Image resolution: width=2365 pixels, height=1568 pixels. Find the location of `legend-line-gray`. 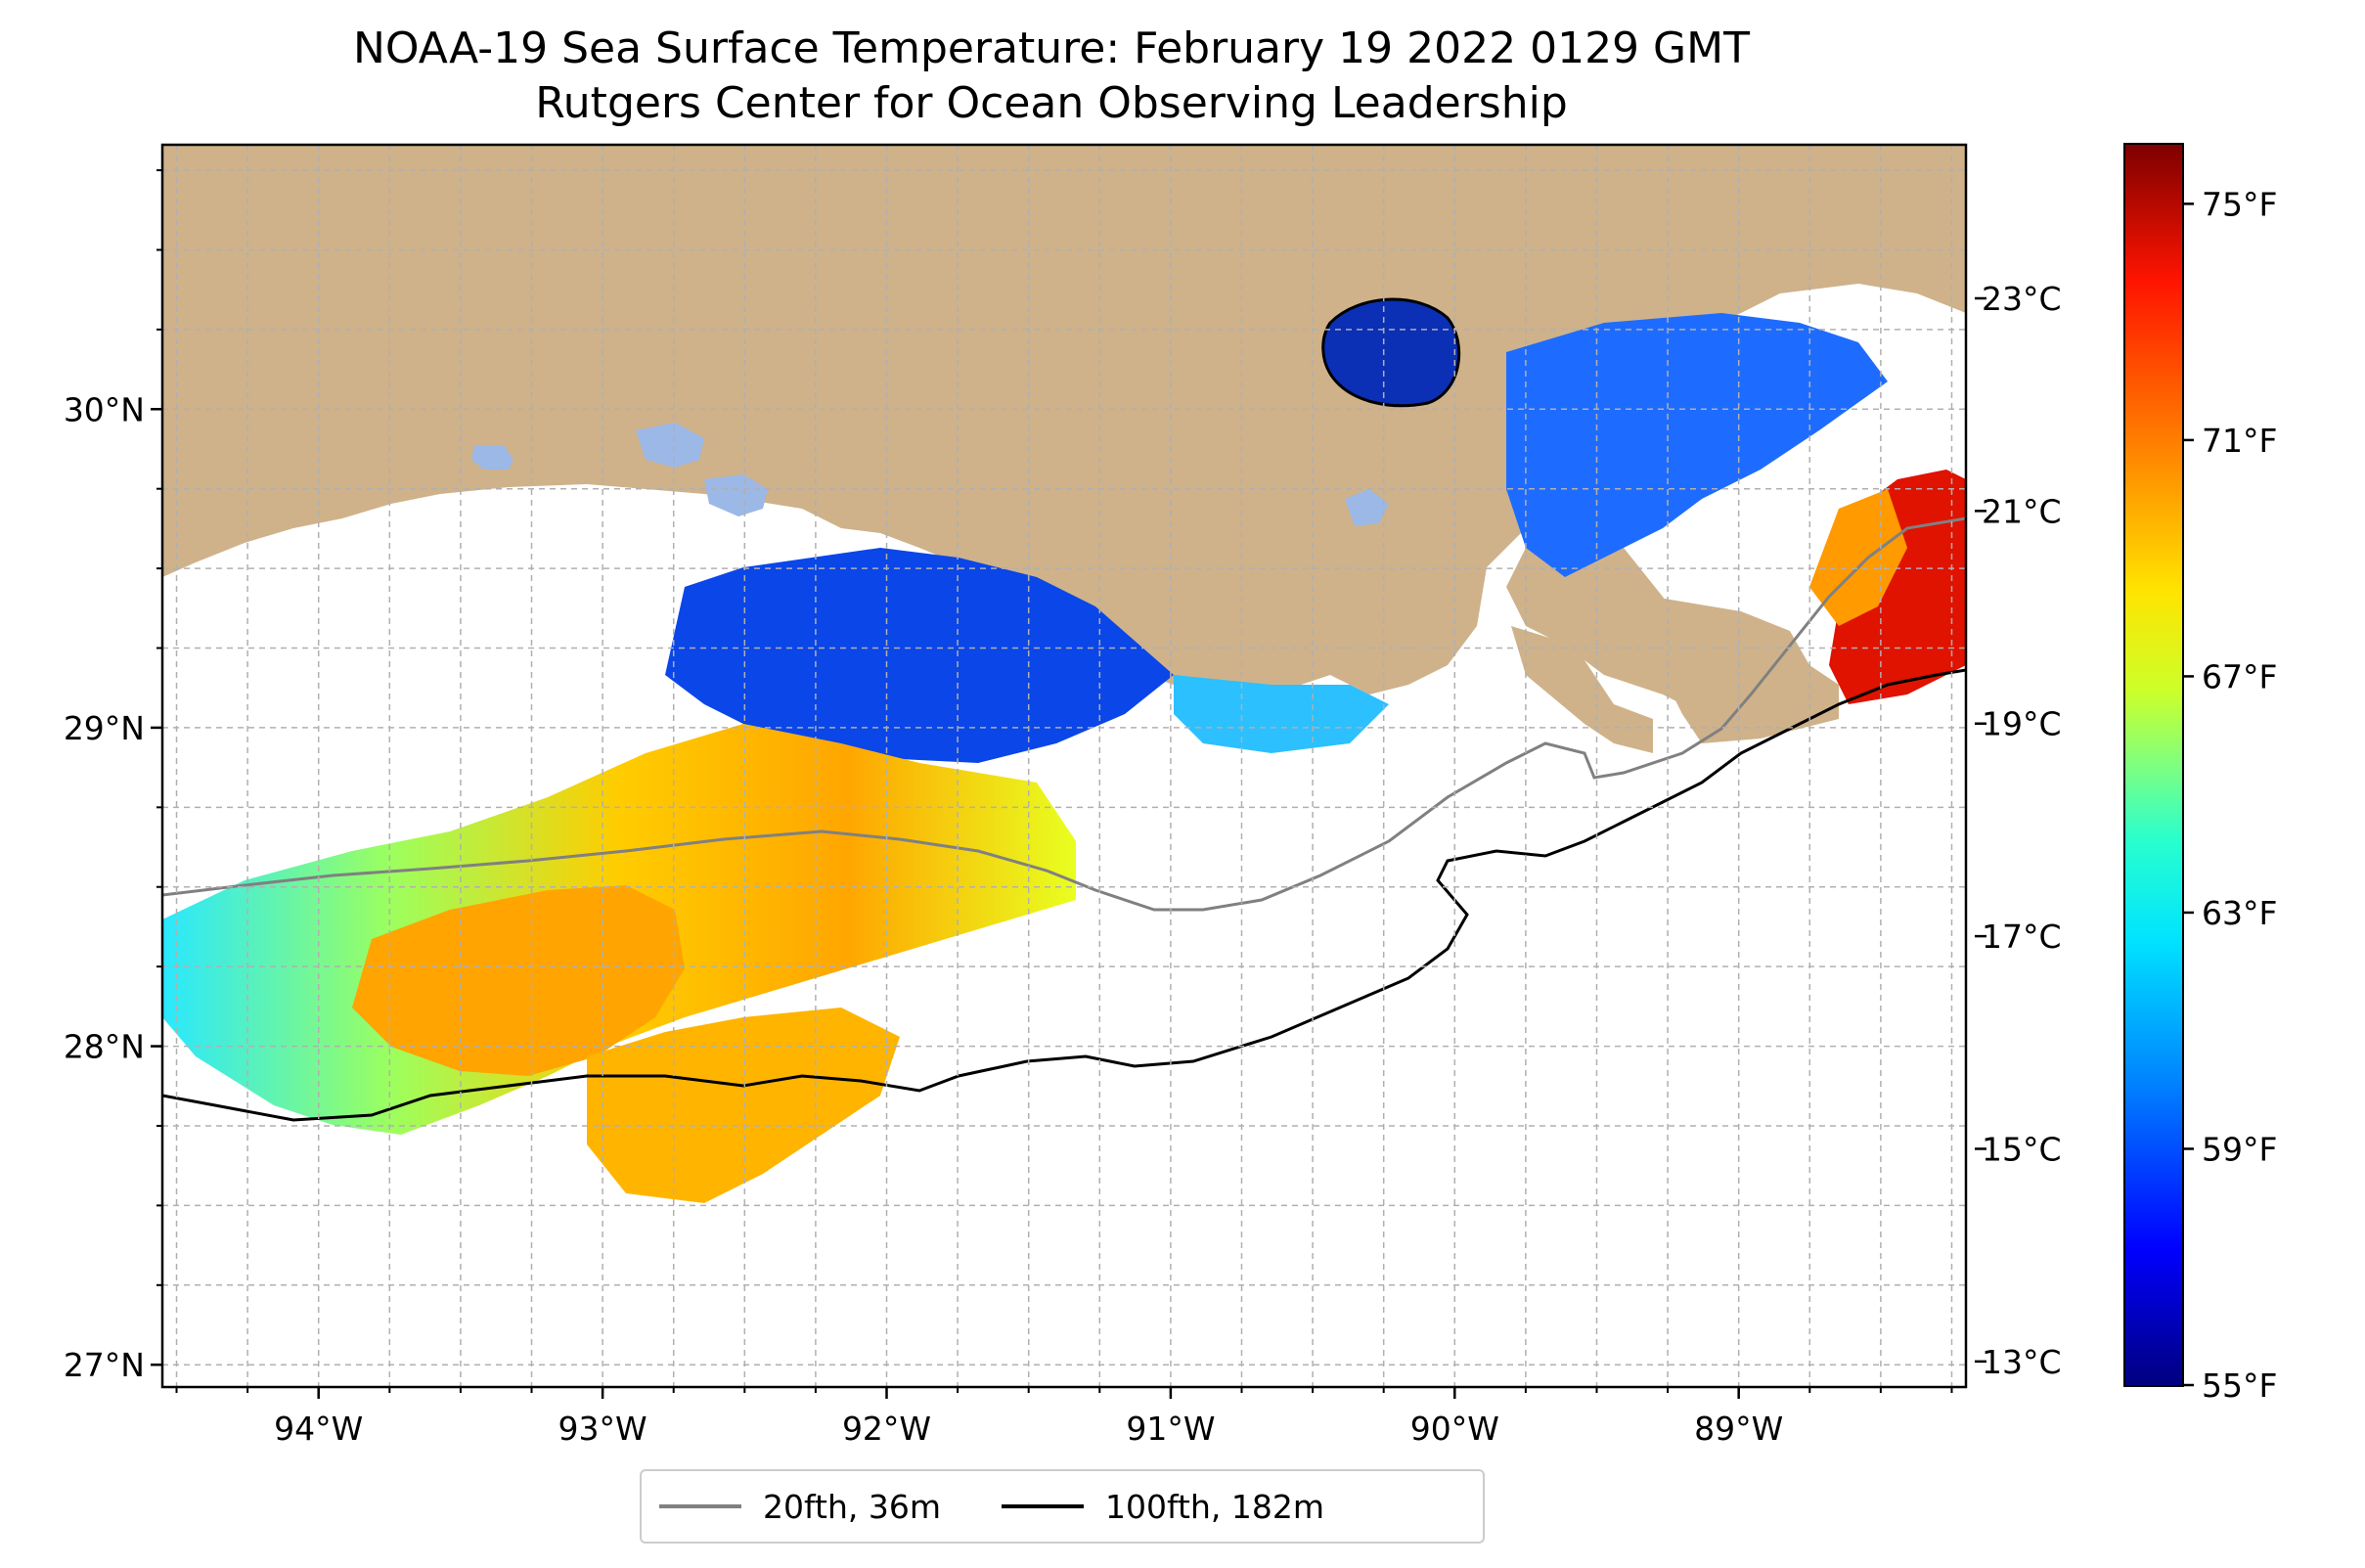

legend-line-gray is located at coordinates (700, 1506).